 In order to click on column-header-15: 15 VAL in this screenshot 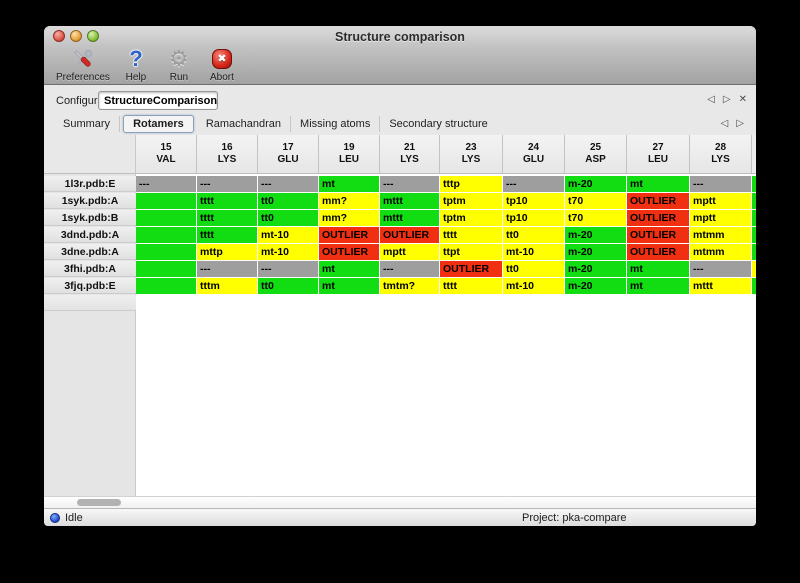, I will do `click(166, 154)`.